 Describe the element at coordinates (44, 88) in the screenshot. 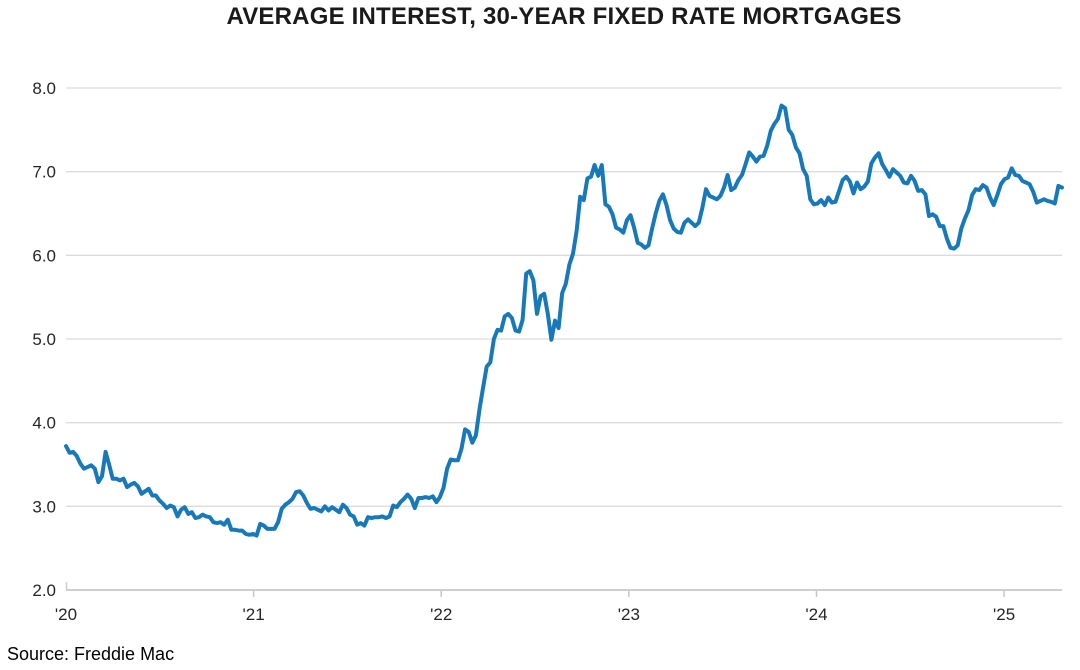

I see `y-tick-label: 8.0` at that location.